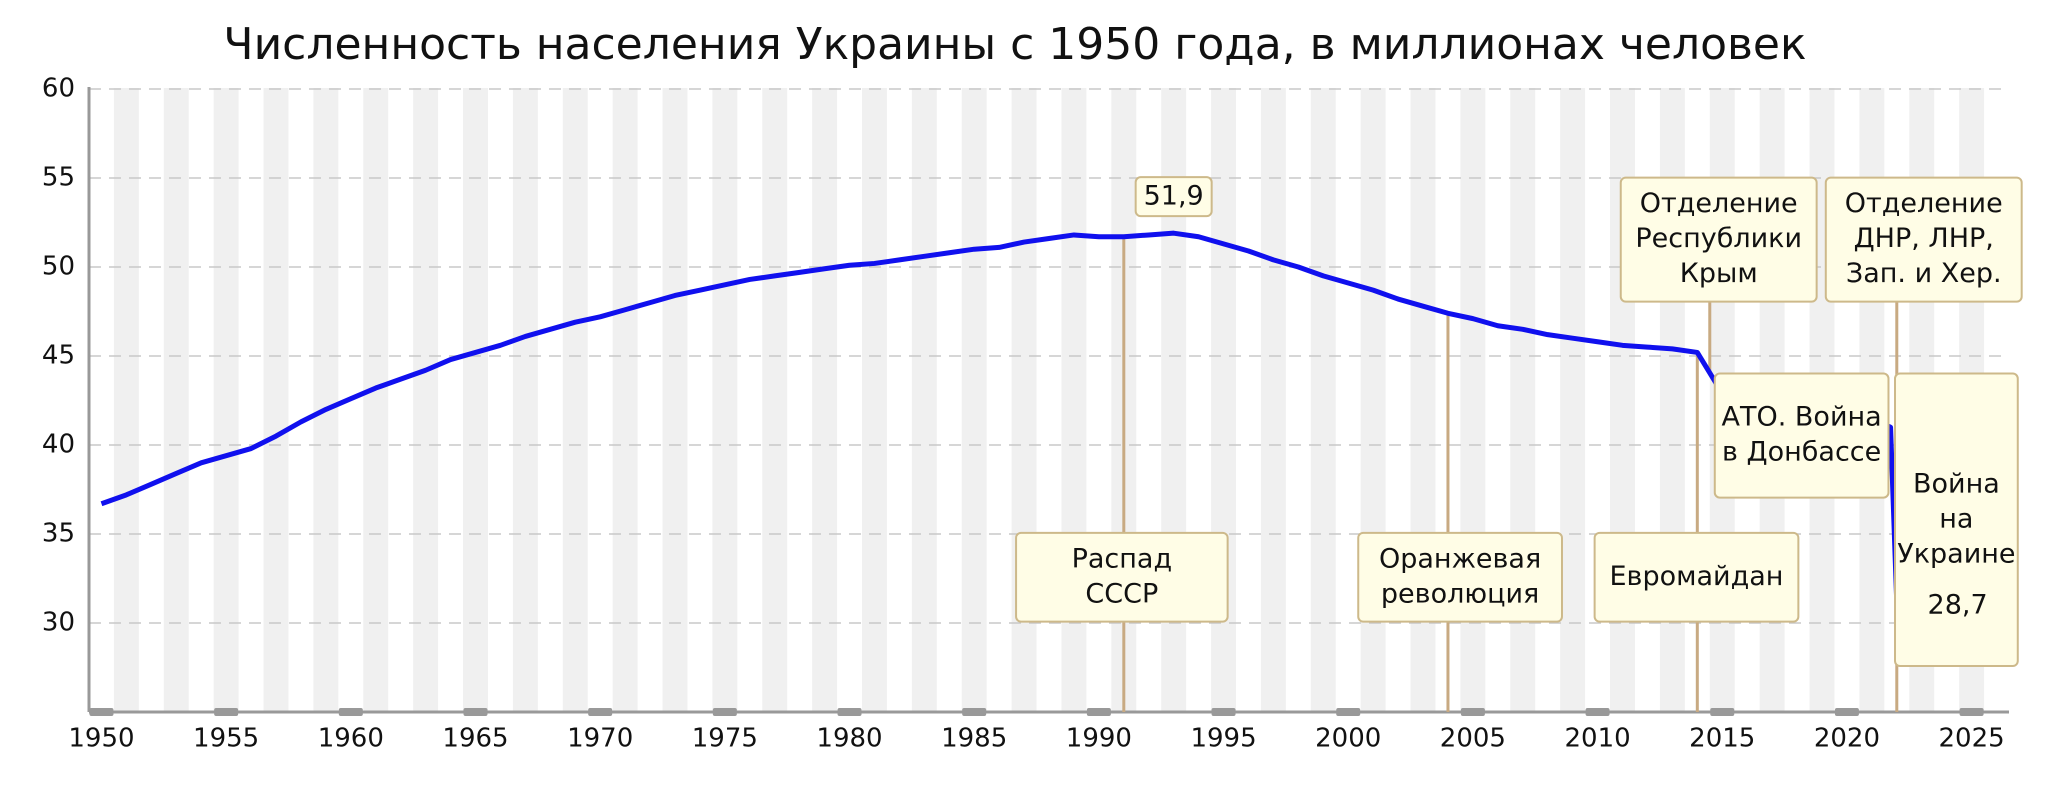 The width and height of the screenshot is (2048, 801). Describe the element at coordinates (1719, 273) in the screenshot. I see `event-label: Крым` at that location.